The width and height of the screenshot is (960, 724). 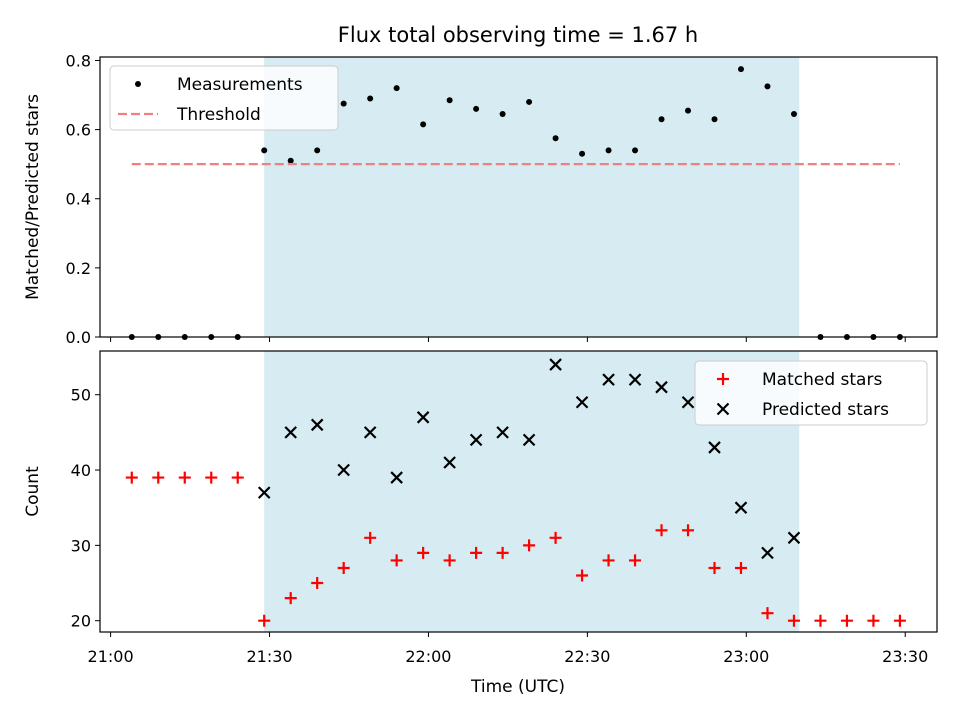 What do you see at coordinates (905, 656) in the screenshot?
I see `x-tick-label: 23:30` at bounding box center [905, 656].